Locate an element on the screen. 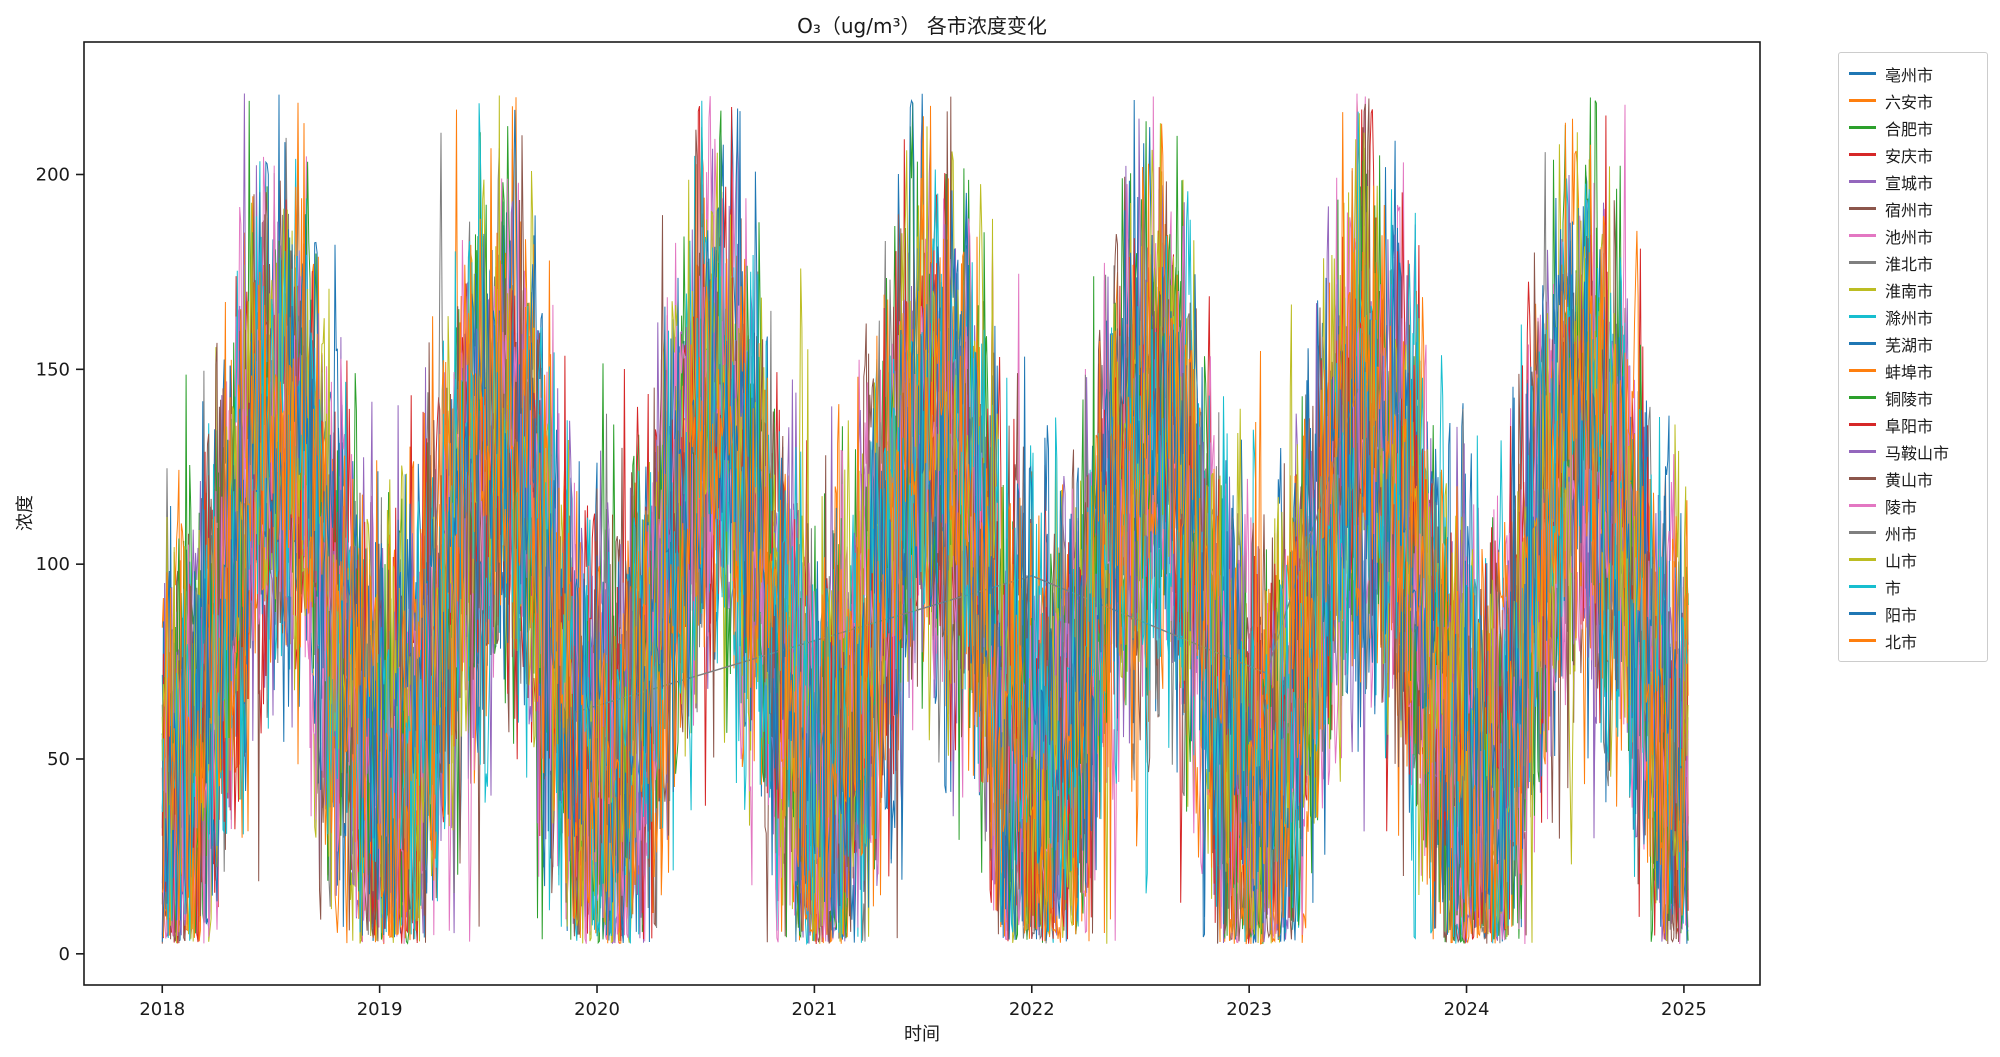 The width and height of the screenshot is (2000, 1057). legend-item-15: 马鞍山市 is located at coordinates (1913, 451).